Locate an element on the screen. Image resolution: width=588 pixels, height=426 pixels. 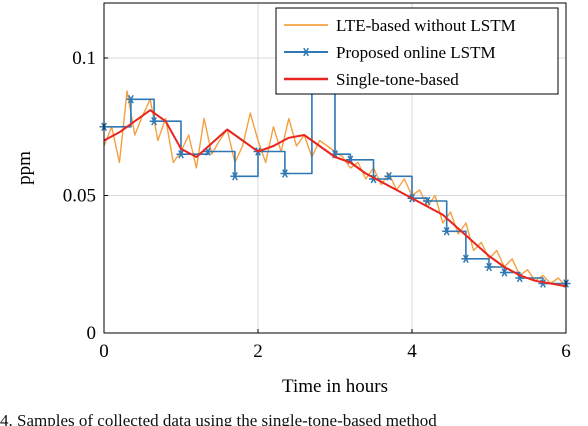
legend-marker is located at coordinates (306, 52).